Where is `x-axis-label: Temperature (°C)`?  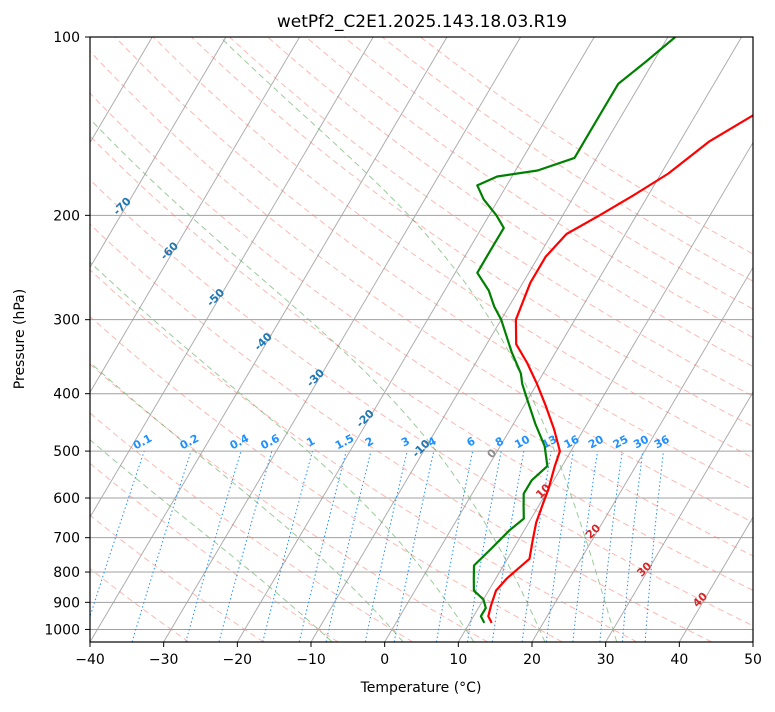
x-axis-label: Temperature (°C) is located at coordinates (421, 688).